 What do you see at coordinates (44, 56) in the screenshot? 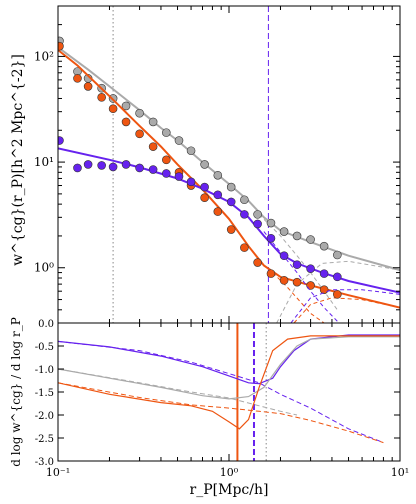
I see `y-tick-label: 10²` at bounding box center [44, 56].